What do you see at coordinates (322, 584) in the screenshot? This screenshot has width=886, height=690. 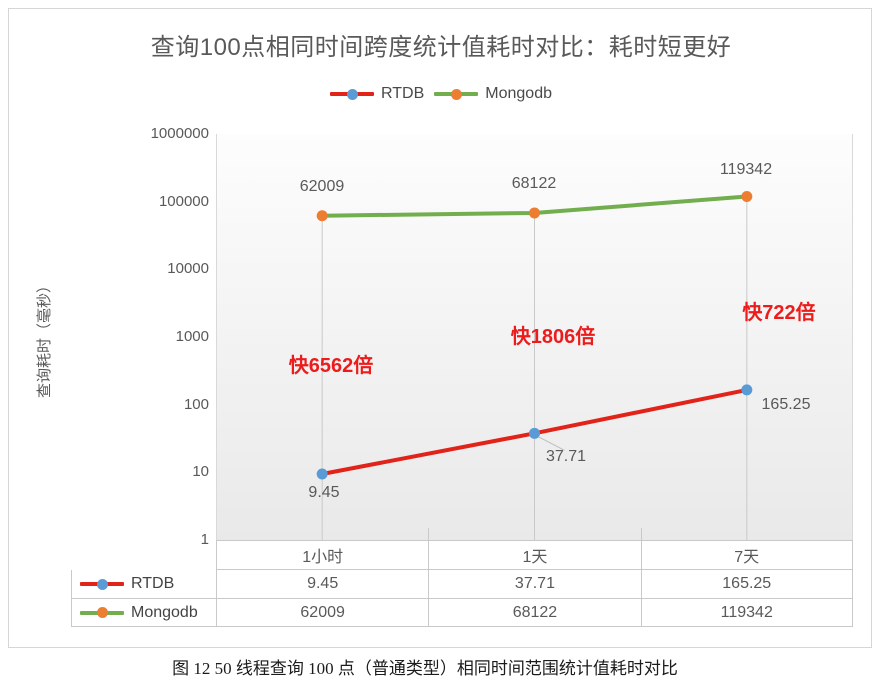 I see `rtdb-value-1h: 9.45` at bounding box center [322, 584].